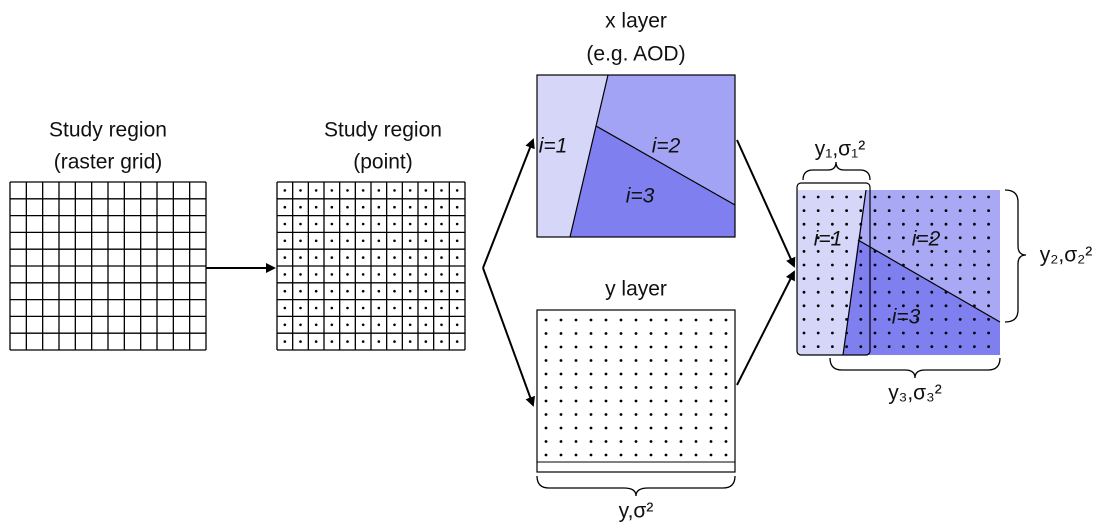  Describe the element at coordinates (926, 239) in the screenshot. I see `region-label: i=2` at that location.